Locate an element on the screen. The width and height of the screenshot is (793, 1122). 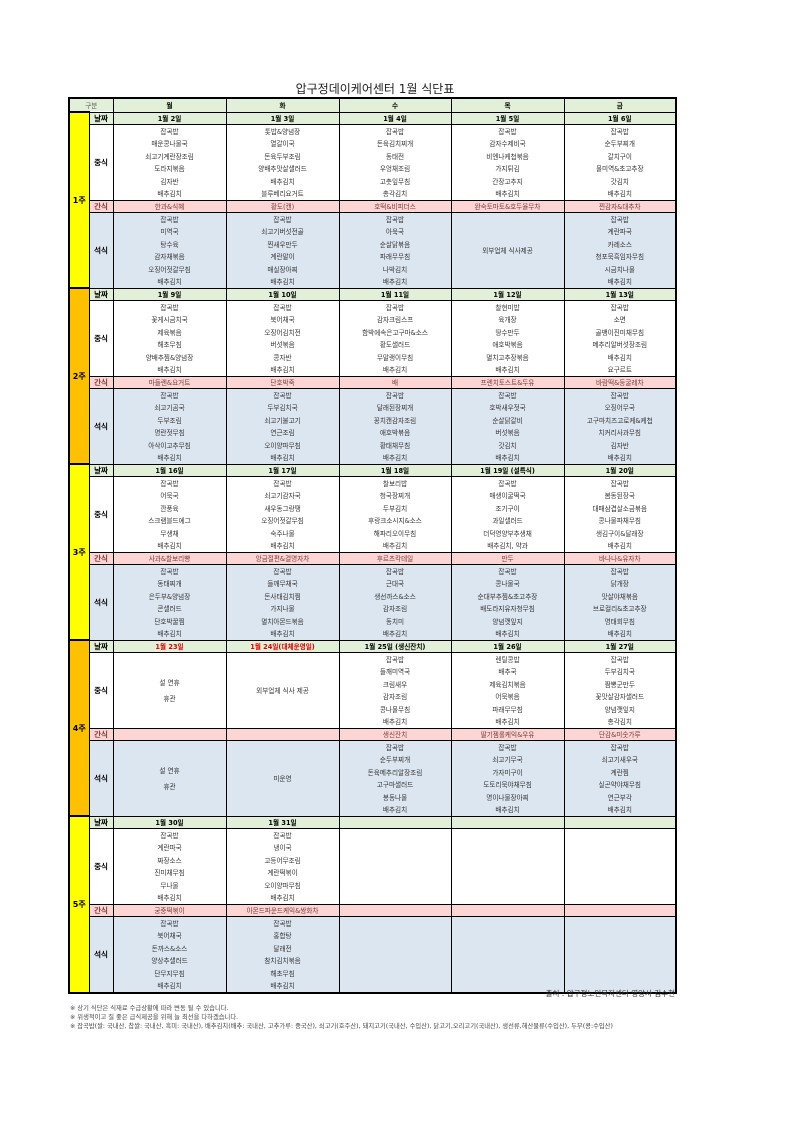
menu-item: 우엉채조림 is located at coordinates (395, 169).